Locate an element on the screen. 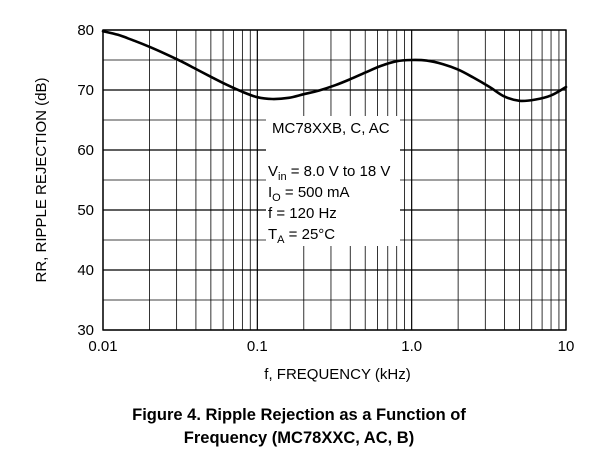 This screenshot has height=462, width=598. test-condition: IO = 500 mA is located at coordinates (309, 194).